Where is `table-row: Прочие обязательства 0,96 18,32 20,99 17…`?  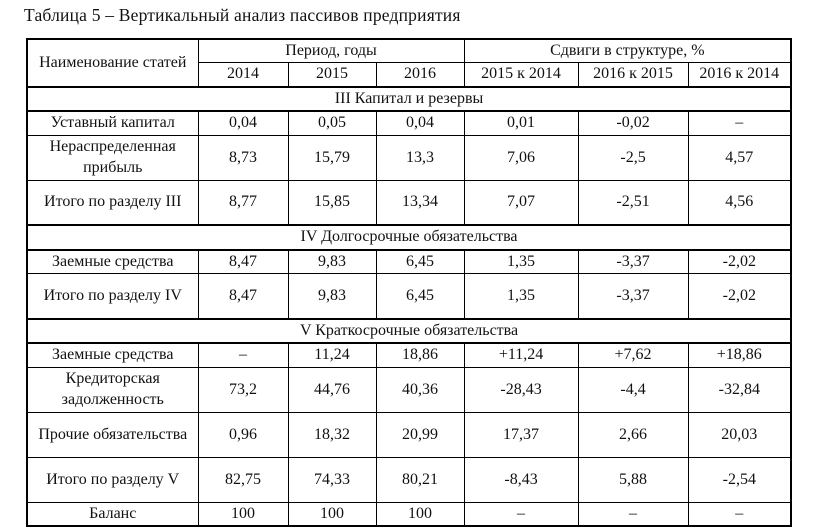 table-row: Прочие обязательства 0,96 18,32 20,99 17… is located at coordinates (409, 434).